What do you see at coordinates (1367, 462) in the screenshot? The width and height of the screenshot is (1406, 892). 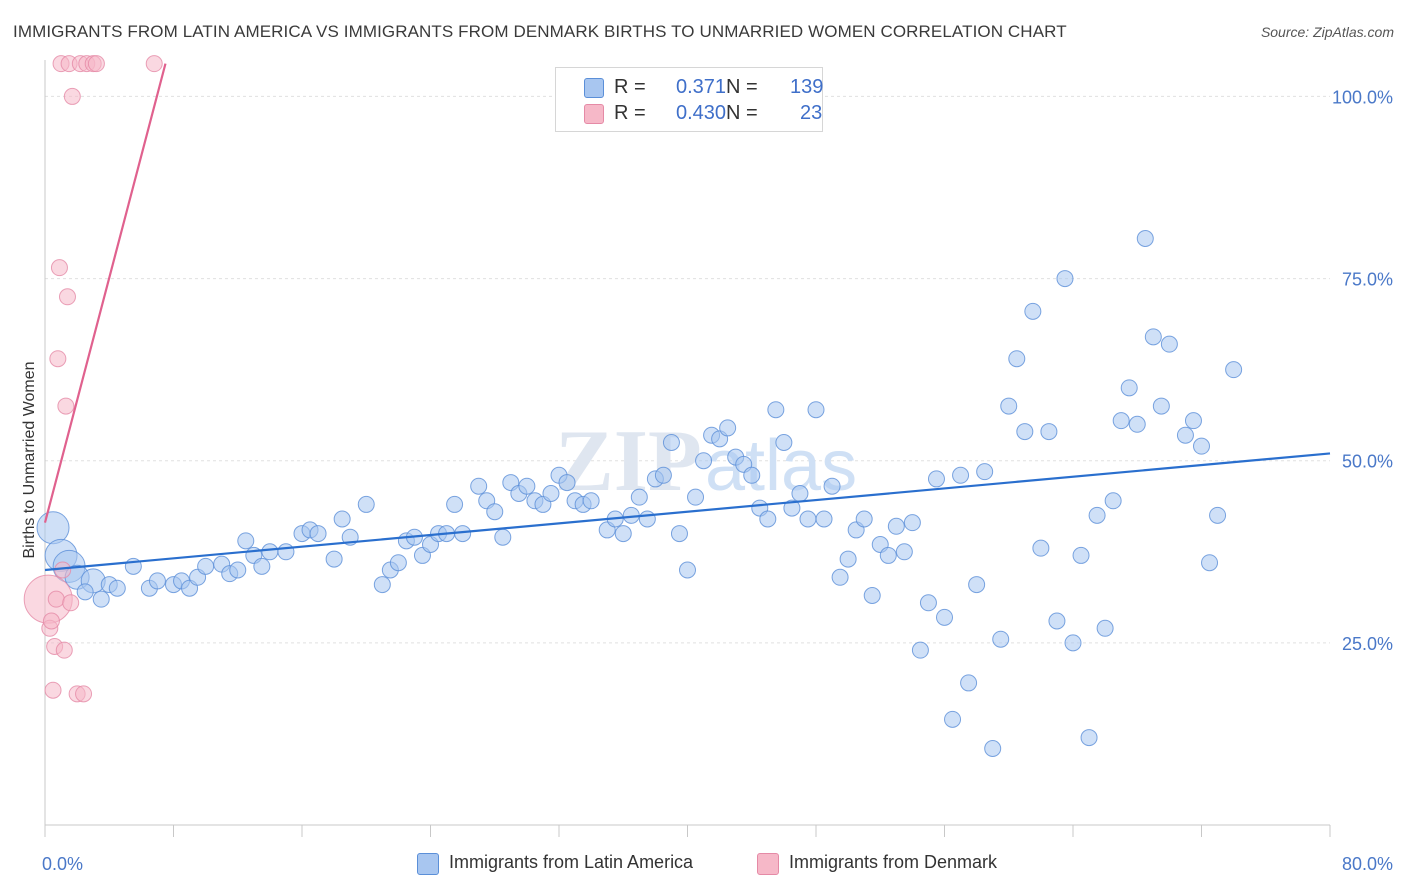 I see `y-tick-label: 50.0%` at bounding box center [1367, 462].